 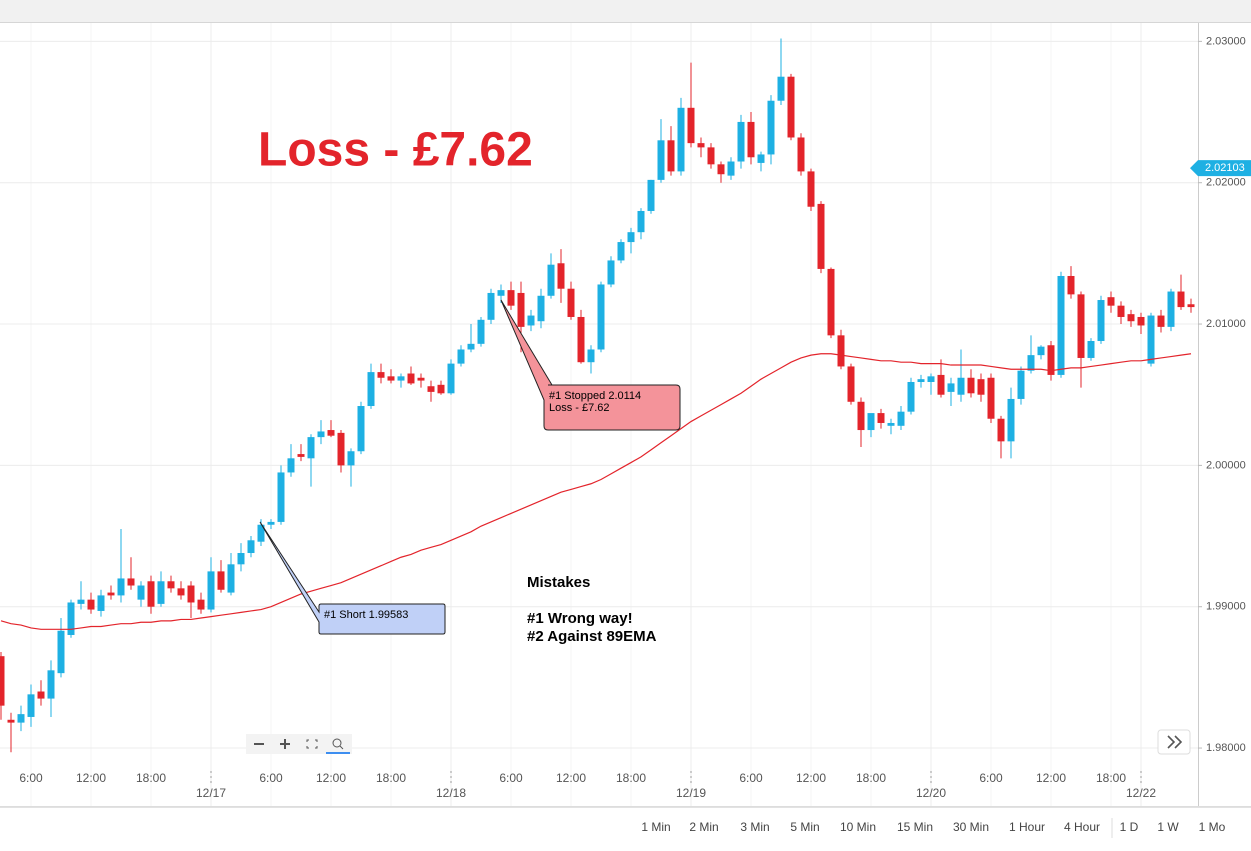 What do you see at coordinates (1226, 465) in the screenshot?
I see `y-tick-label: 2.00000` at bounding box center [1226, 465].